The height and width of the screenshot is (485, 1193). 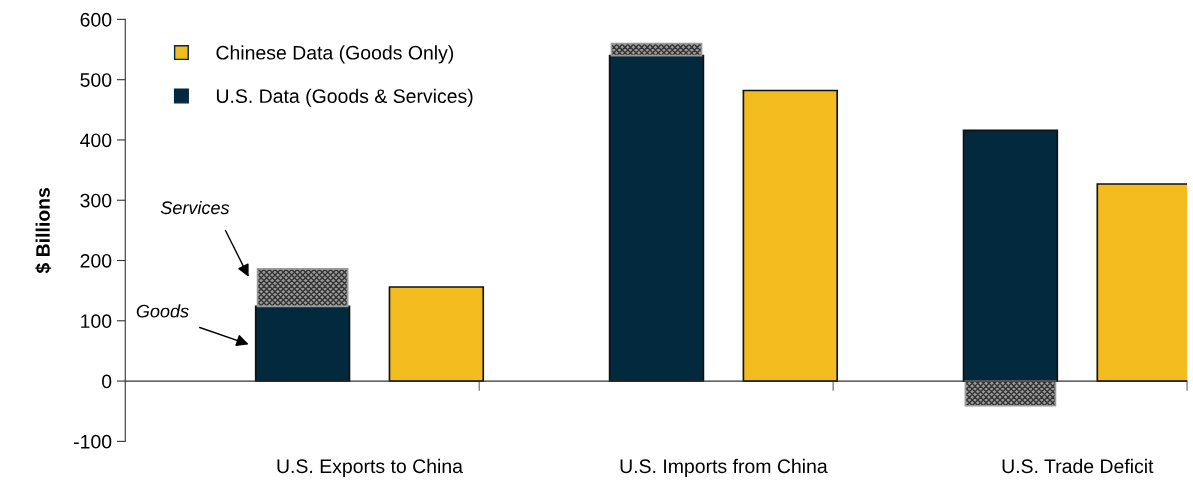 What do you see at coordinates (96, 321) in the screenshot?
I see `y-tick-label: 100` at bounding box center [96, 321].